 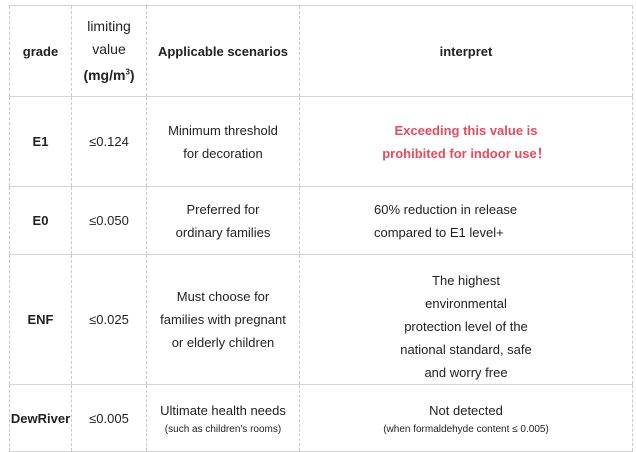 What do you see at coordinates (223, 141) in the screenshot?
I see `scenario-cell: Minimum threshold for decoration` at bounding box center [223, 141].